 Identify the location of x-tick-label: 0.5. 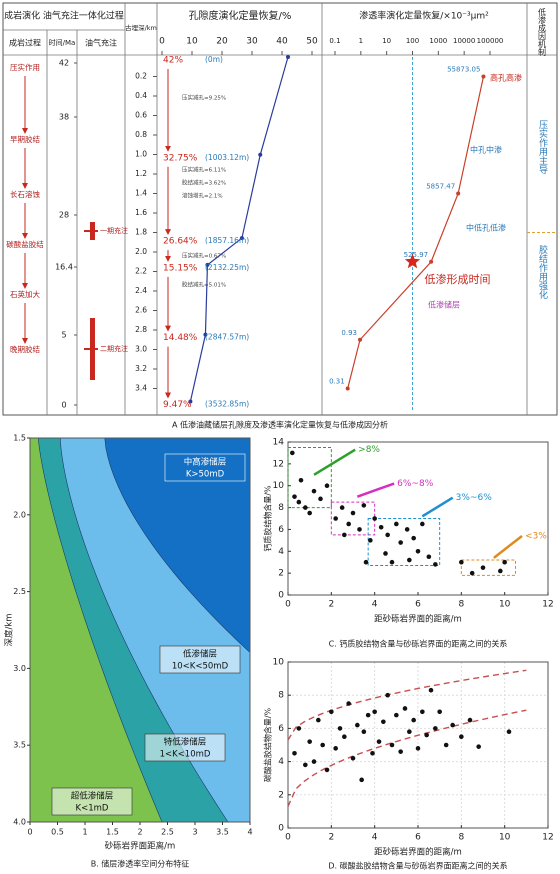
(57, 832).